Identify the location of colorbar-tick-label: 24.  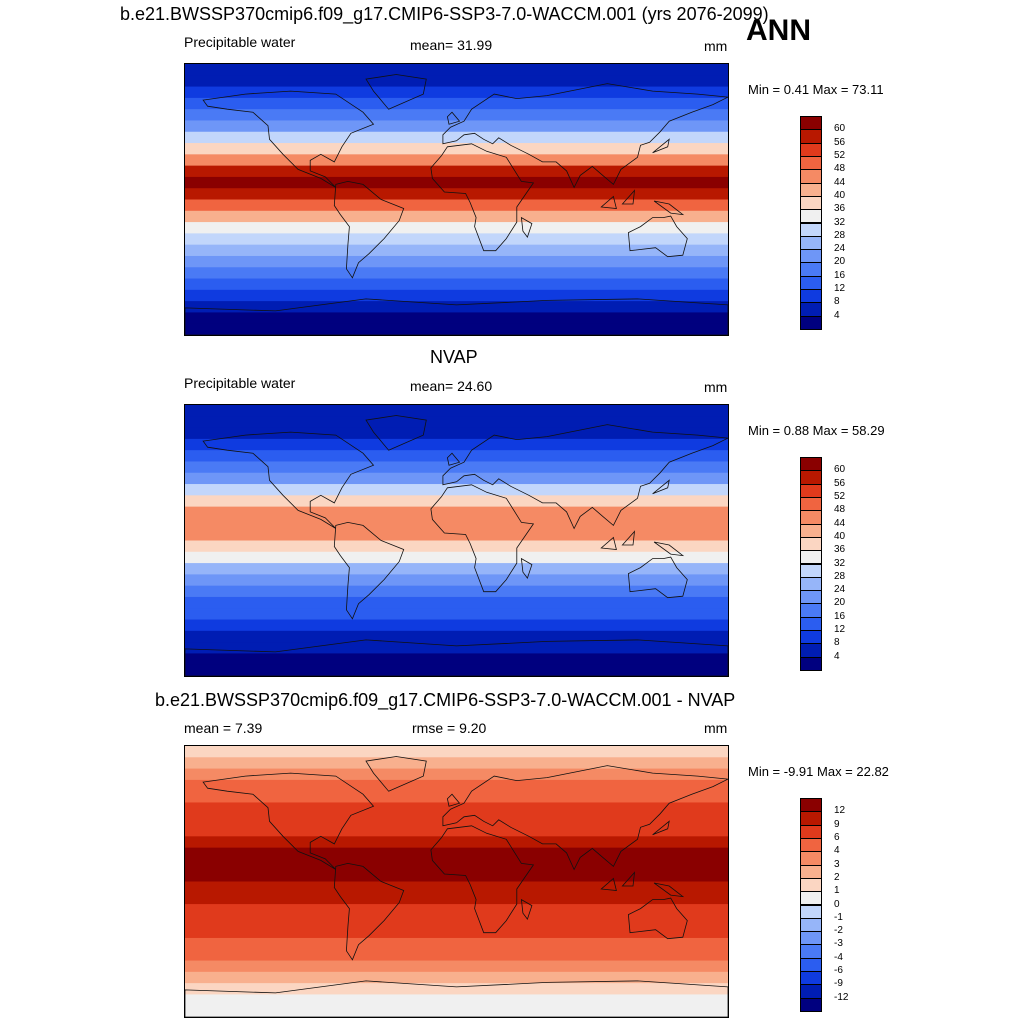
(840, 590).